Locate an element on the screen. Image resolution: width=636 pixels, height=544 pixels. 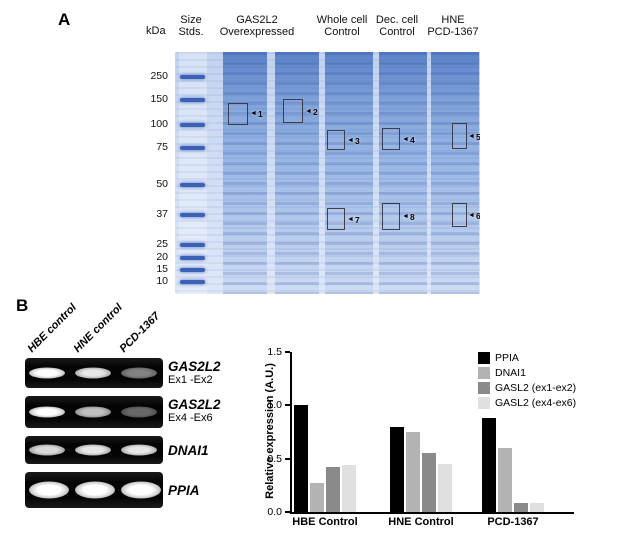
mw-marker-50: 50 is located at coordinates (162, 184).